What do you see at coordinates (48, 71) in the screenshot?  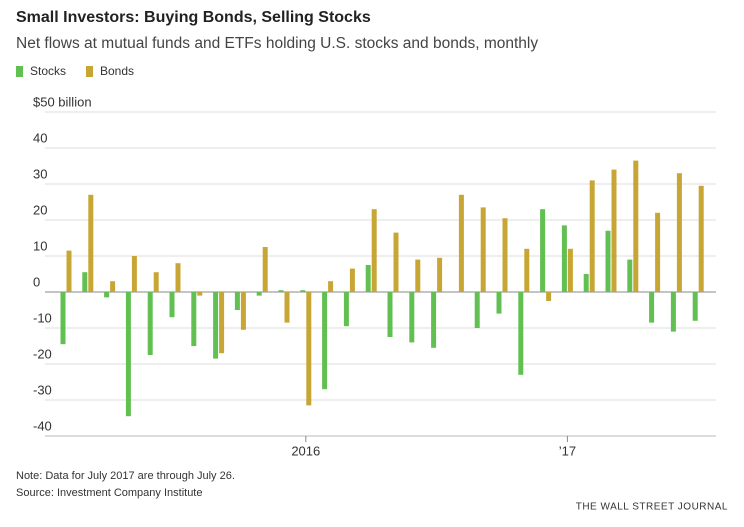 I see `legend-label: Stocks` at bounding box center [48, 71].